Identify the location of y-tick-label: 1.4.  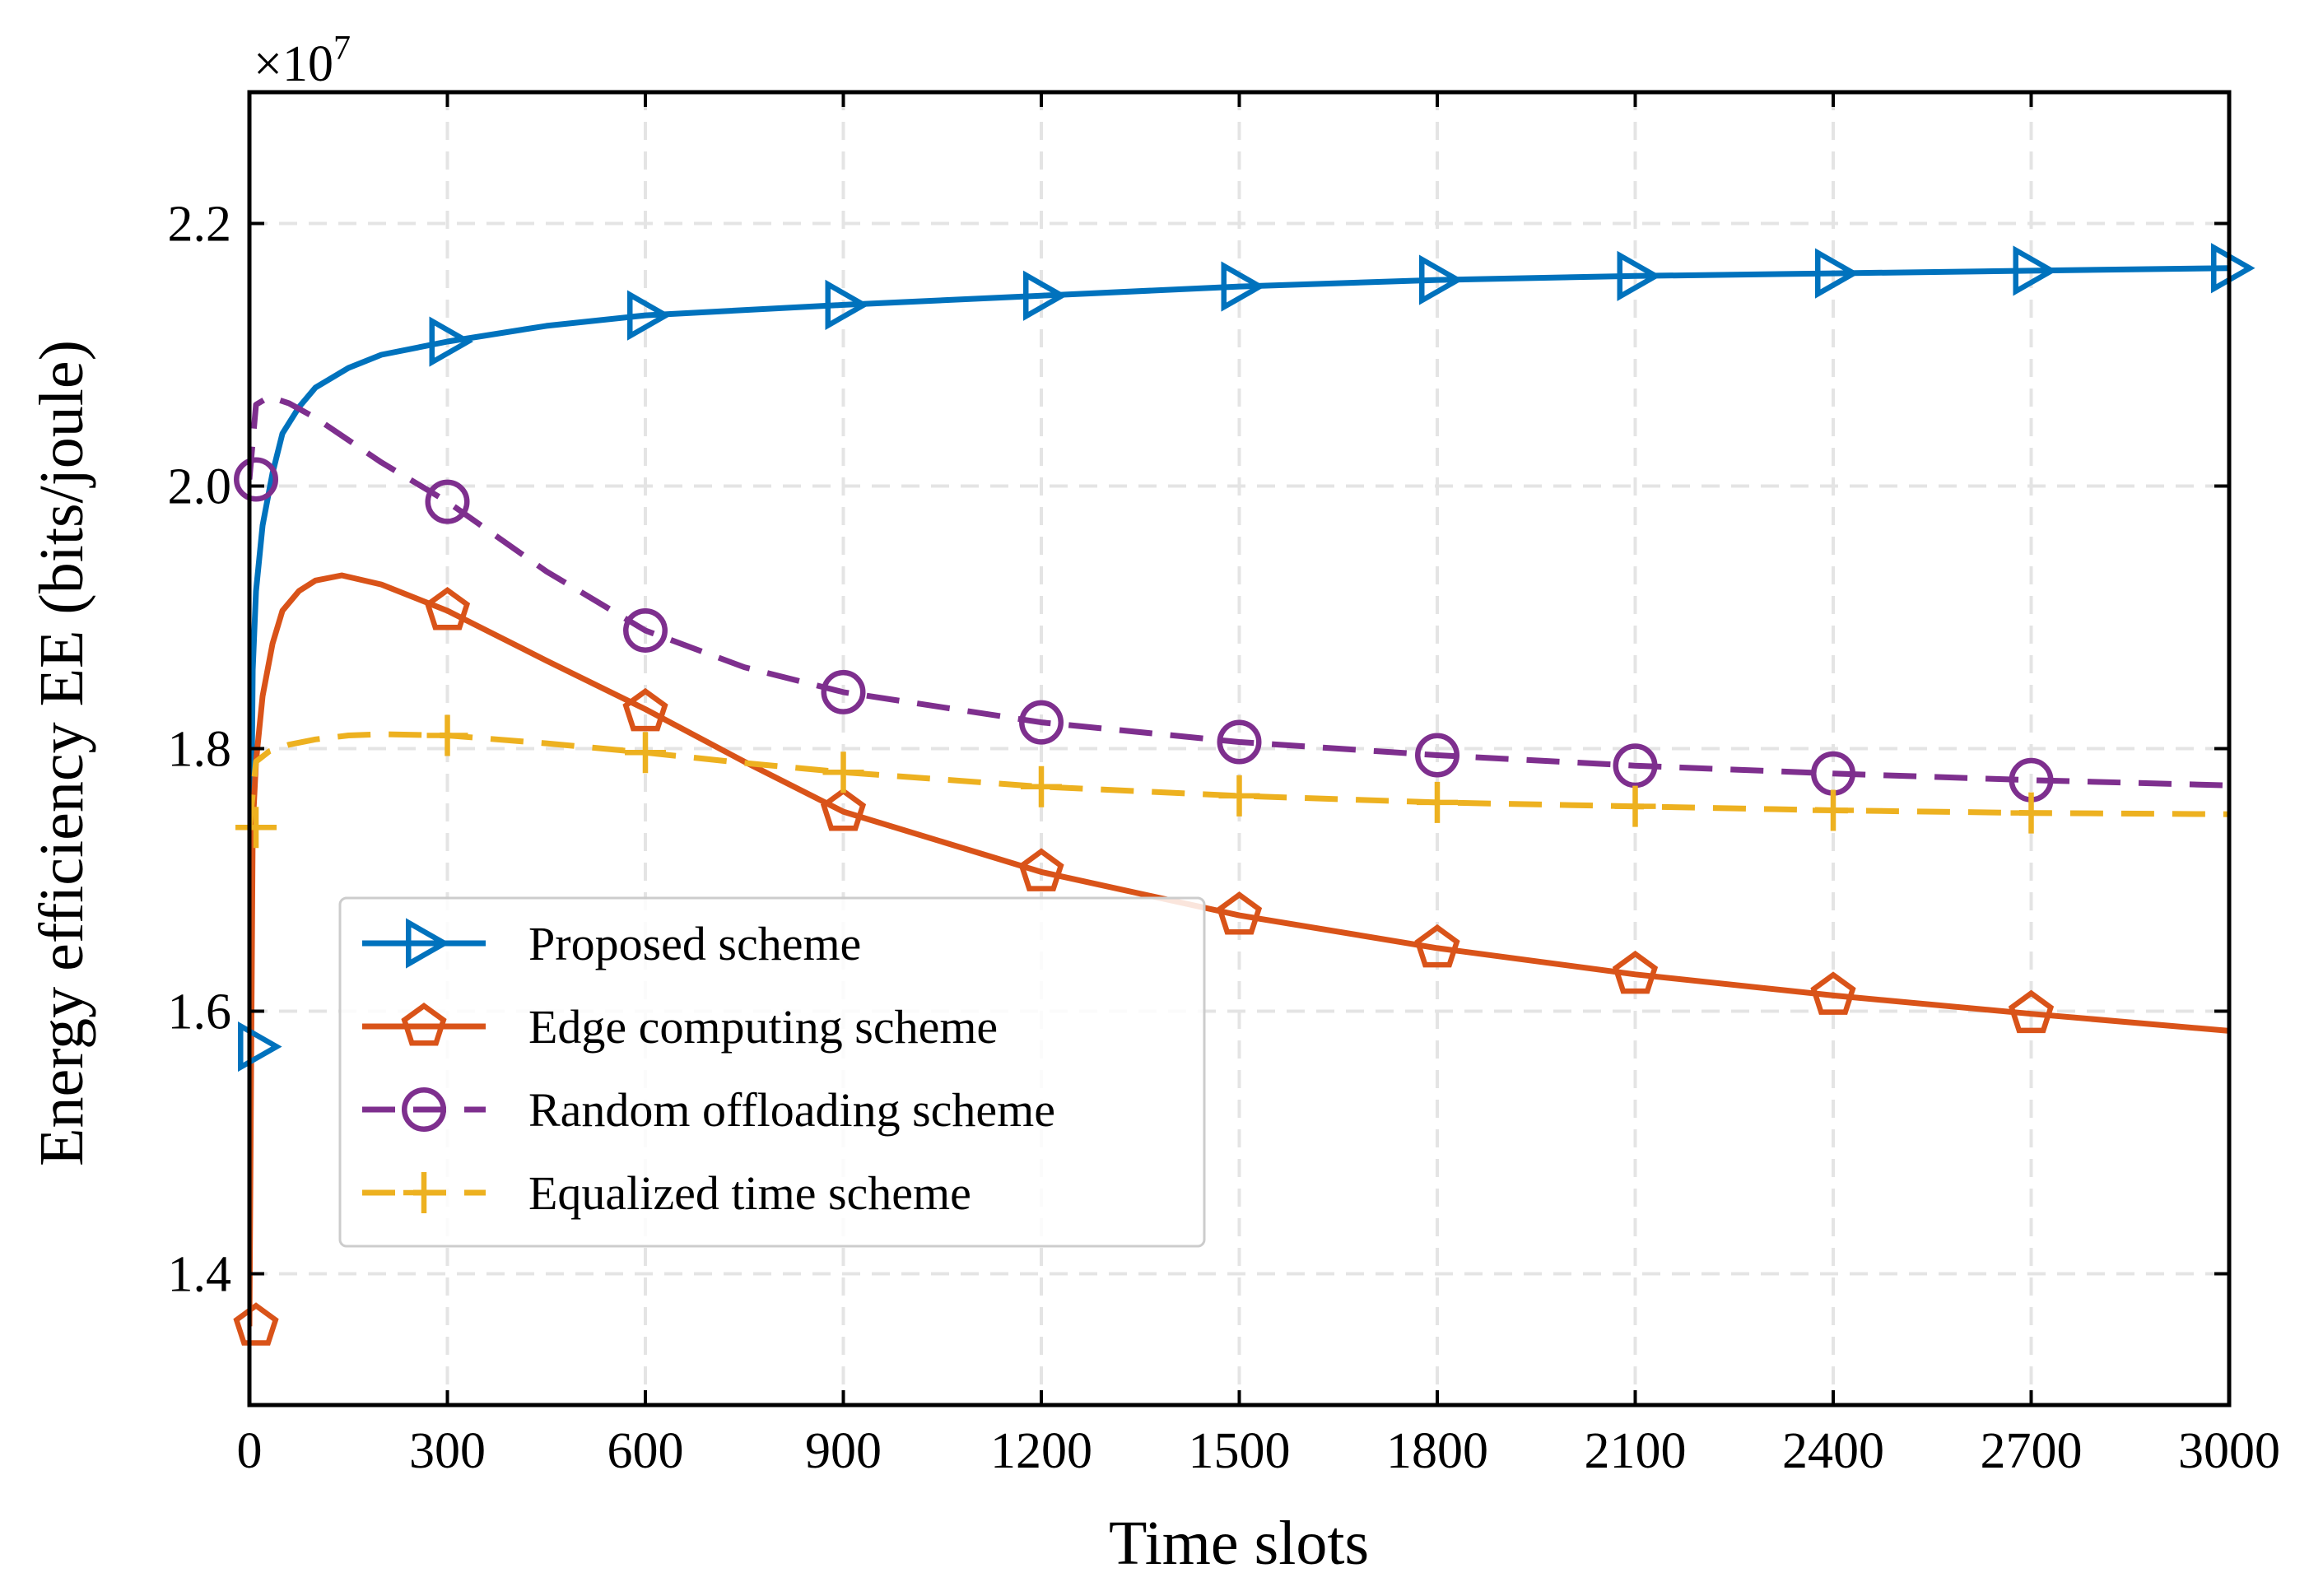
(200, 1275).